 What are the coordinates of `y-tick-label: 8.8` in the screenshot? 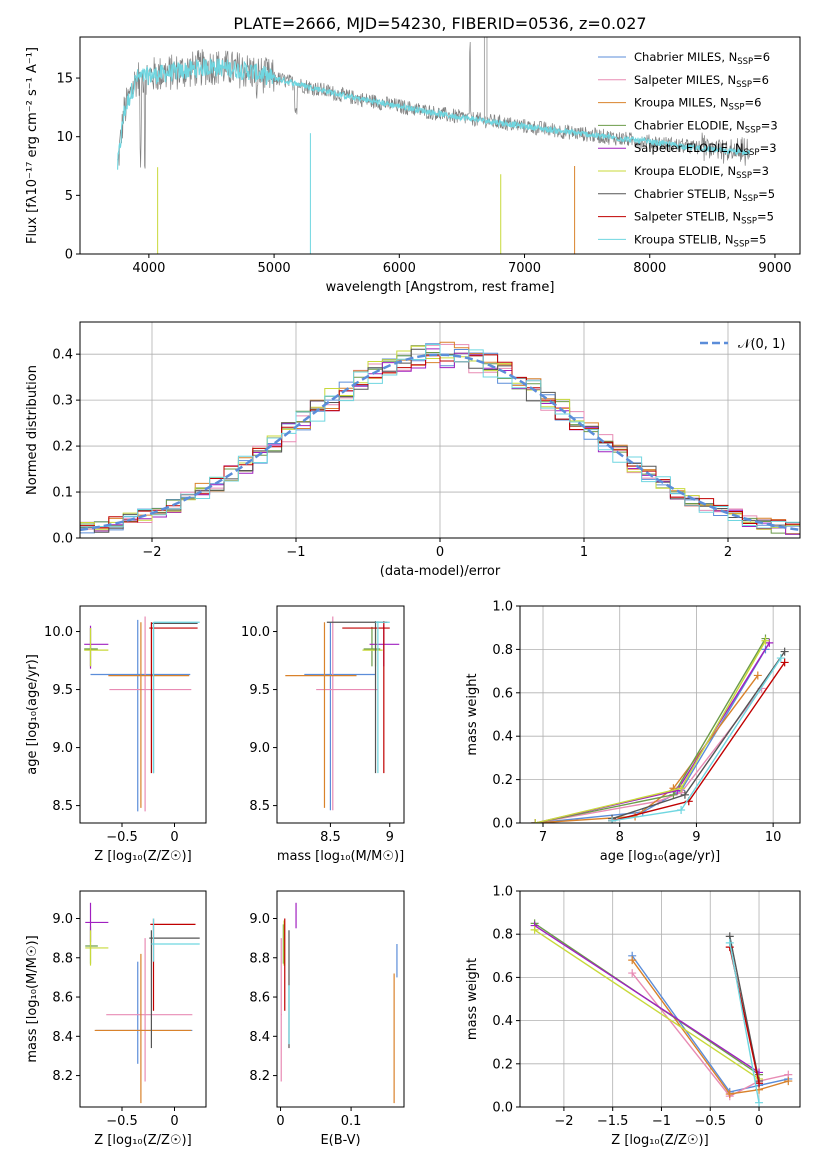 It's located at (259, 958).